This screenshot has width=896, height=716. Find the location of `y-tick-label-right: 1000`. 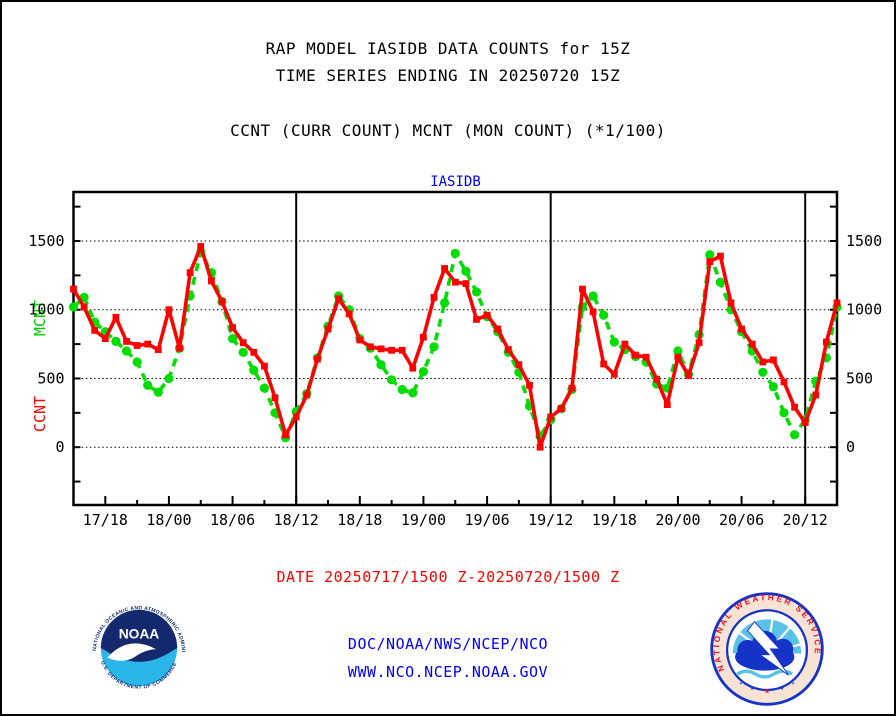

y-tick-label-right: 1000 is located at coordinates (864, 310).